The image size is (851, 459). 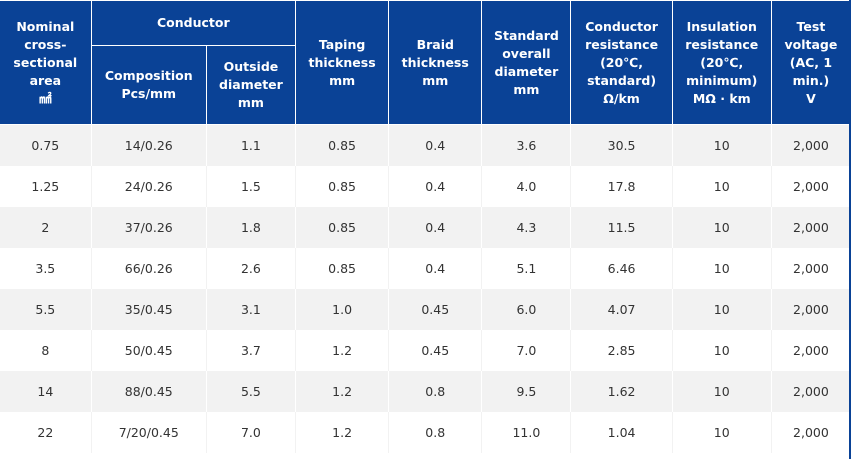 I want to click on table-row: 8 50/0.45 3.7 1.2 0.45 7.0 2.85 10 2,000, so click(x=425, y=350).